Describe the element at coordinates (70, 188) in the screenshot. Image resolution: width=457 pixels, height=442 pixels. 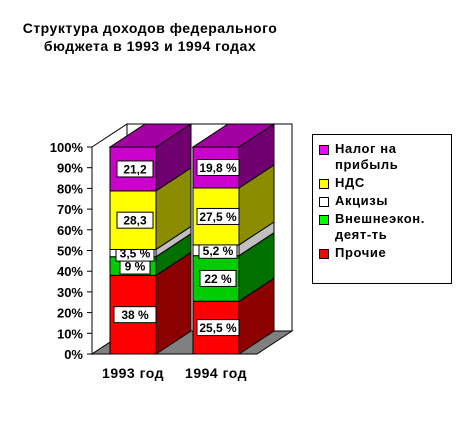
I see `y-tick-label: 80%` at that location.